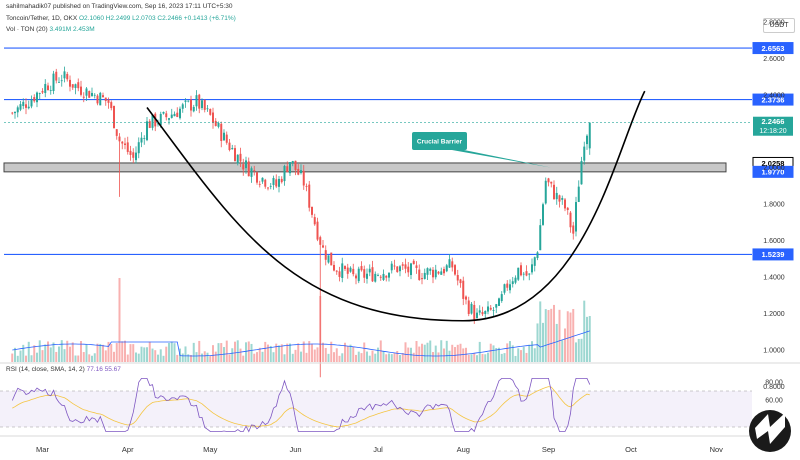 Image resolution: width=800 pixels, height=460 pixels. Describe the element at coordinates (295, 449) in the screenshot. I see `time-tick-label: Jun` at that location.